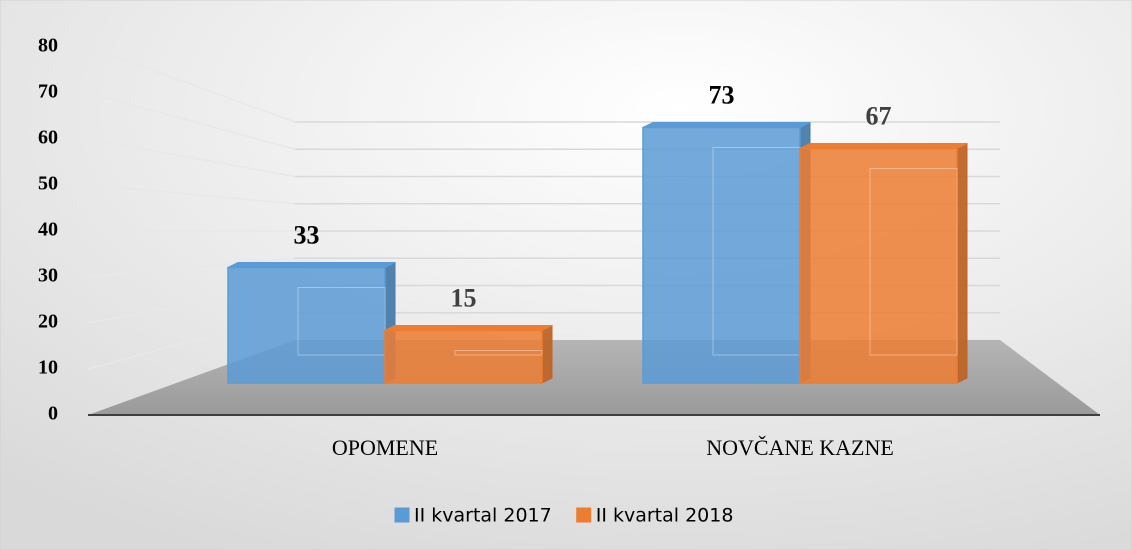 Image resolution: width=1132 pixels, height=550 pixels. I want to click on y-tick-label: 50, so click(48, 184).